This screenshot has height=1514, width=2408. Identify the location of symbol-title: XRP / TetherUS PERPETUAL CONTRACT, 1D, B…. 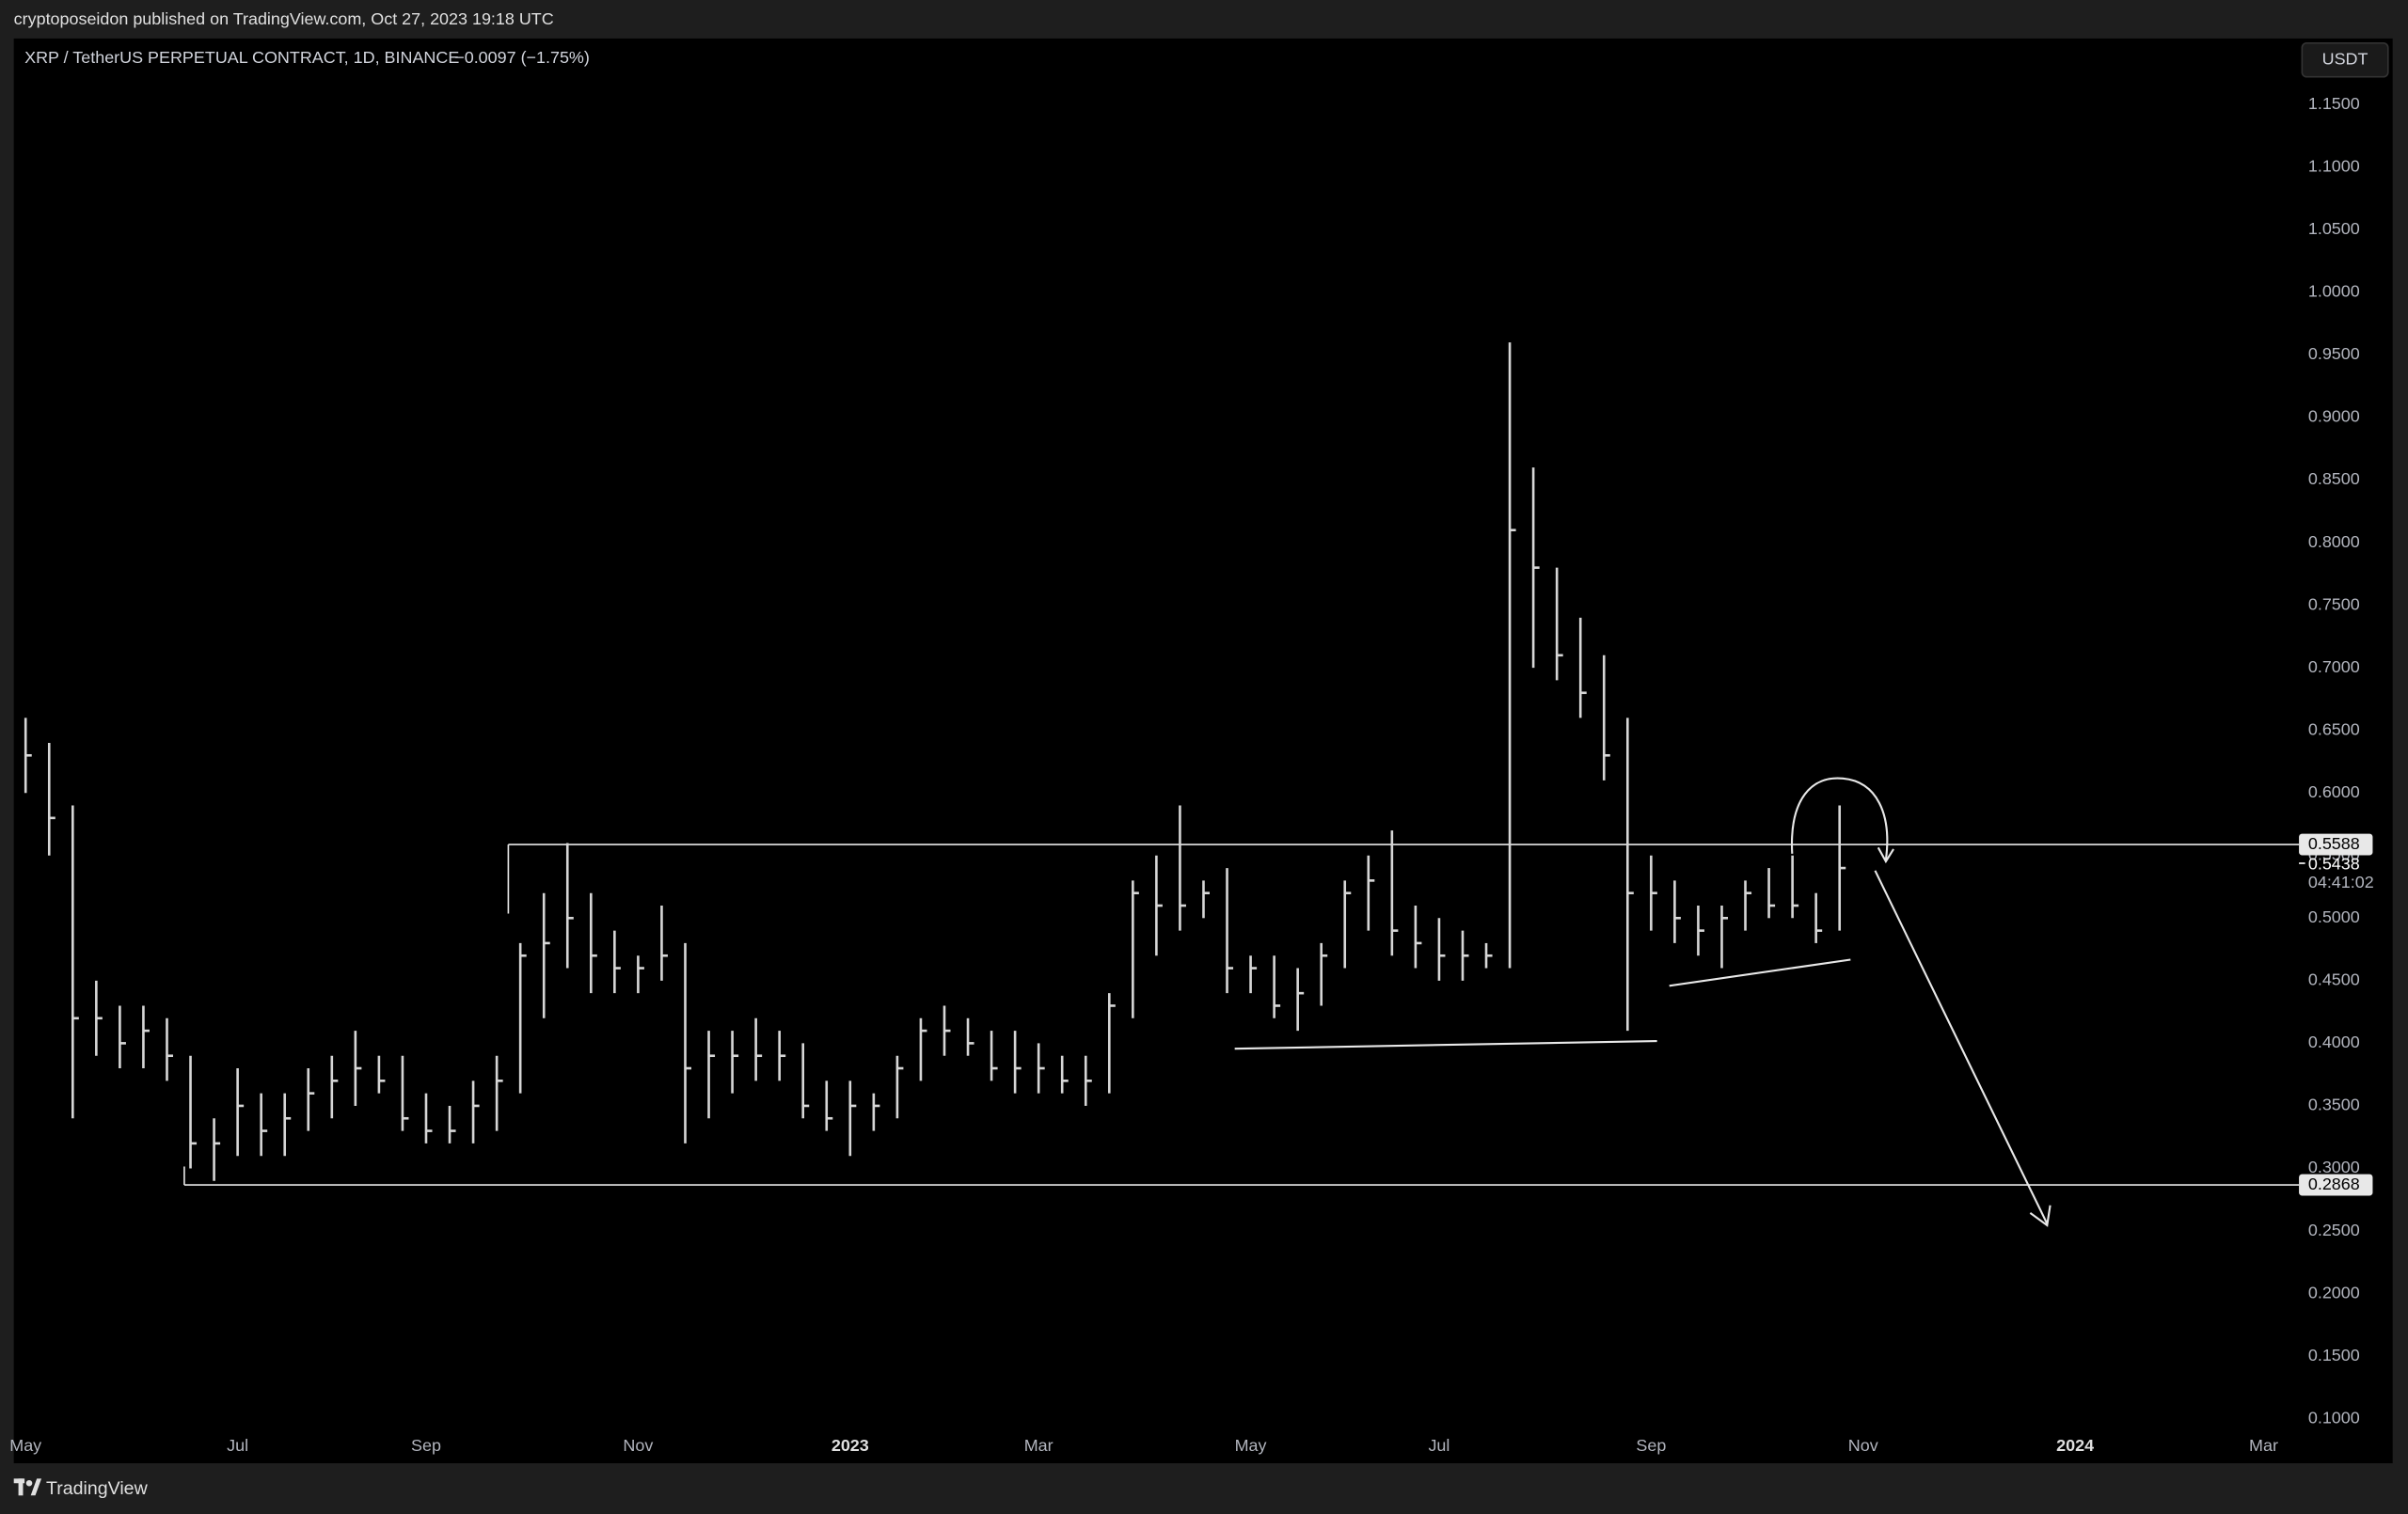
(241, 57).